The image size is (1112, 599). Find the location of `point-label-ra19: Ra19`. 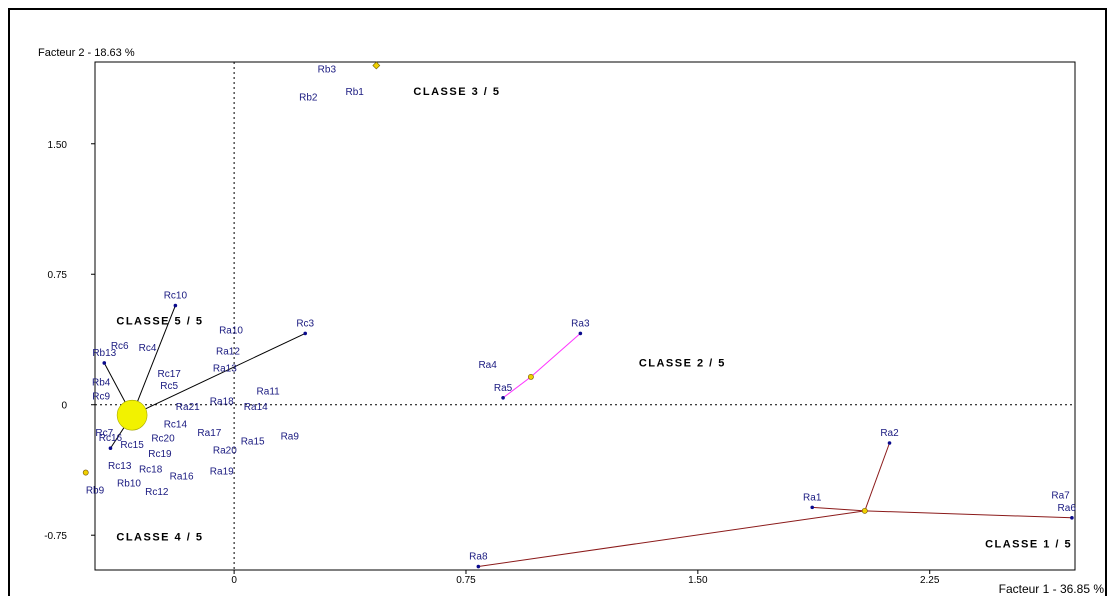

point-label-ra19: Ra19 is located at coordinates (222, 471).